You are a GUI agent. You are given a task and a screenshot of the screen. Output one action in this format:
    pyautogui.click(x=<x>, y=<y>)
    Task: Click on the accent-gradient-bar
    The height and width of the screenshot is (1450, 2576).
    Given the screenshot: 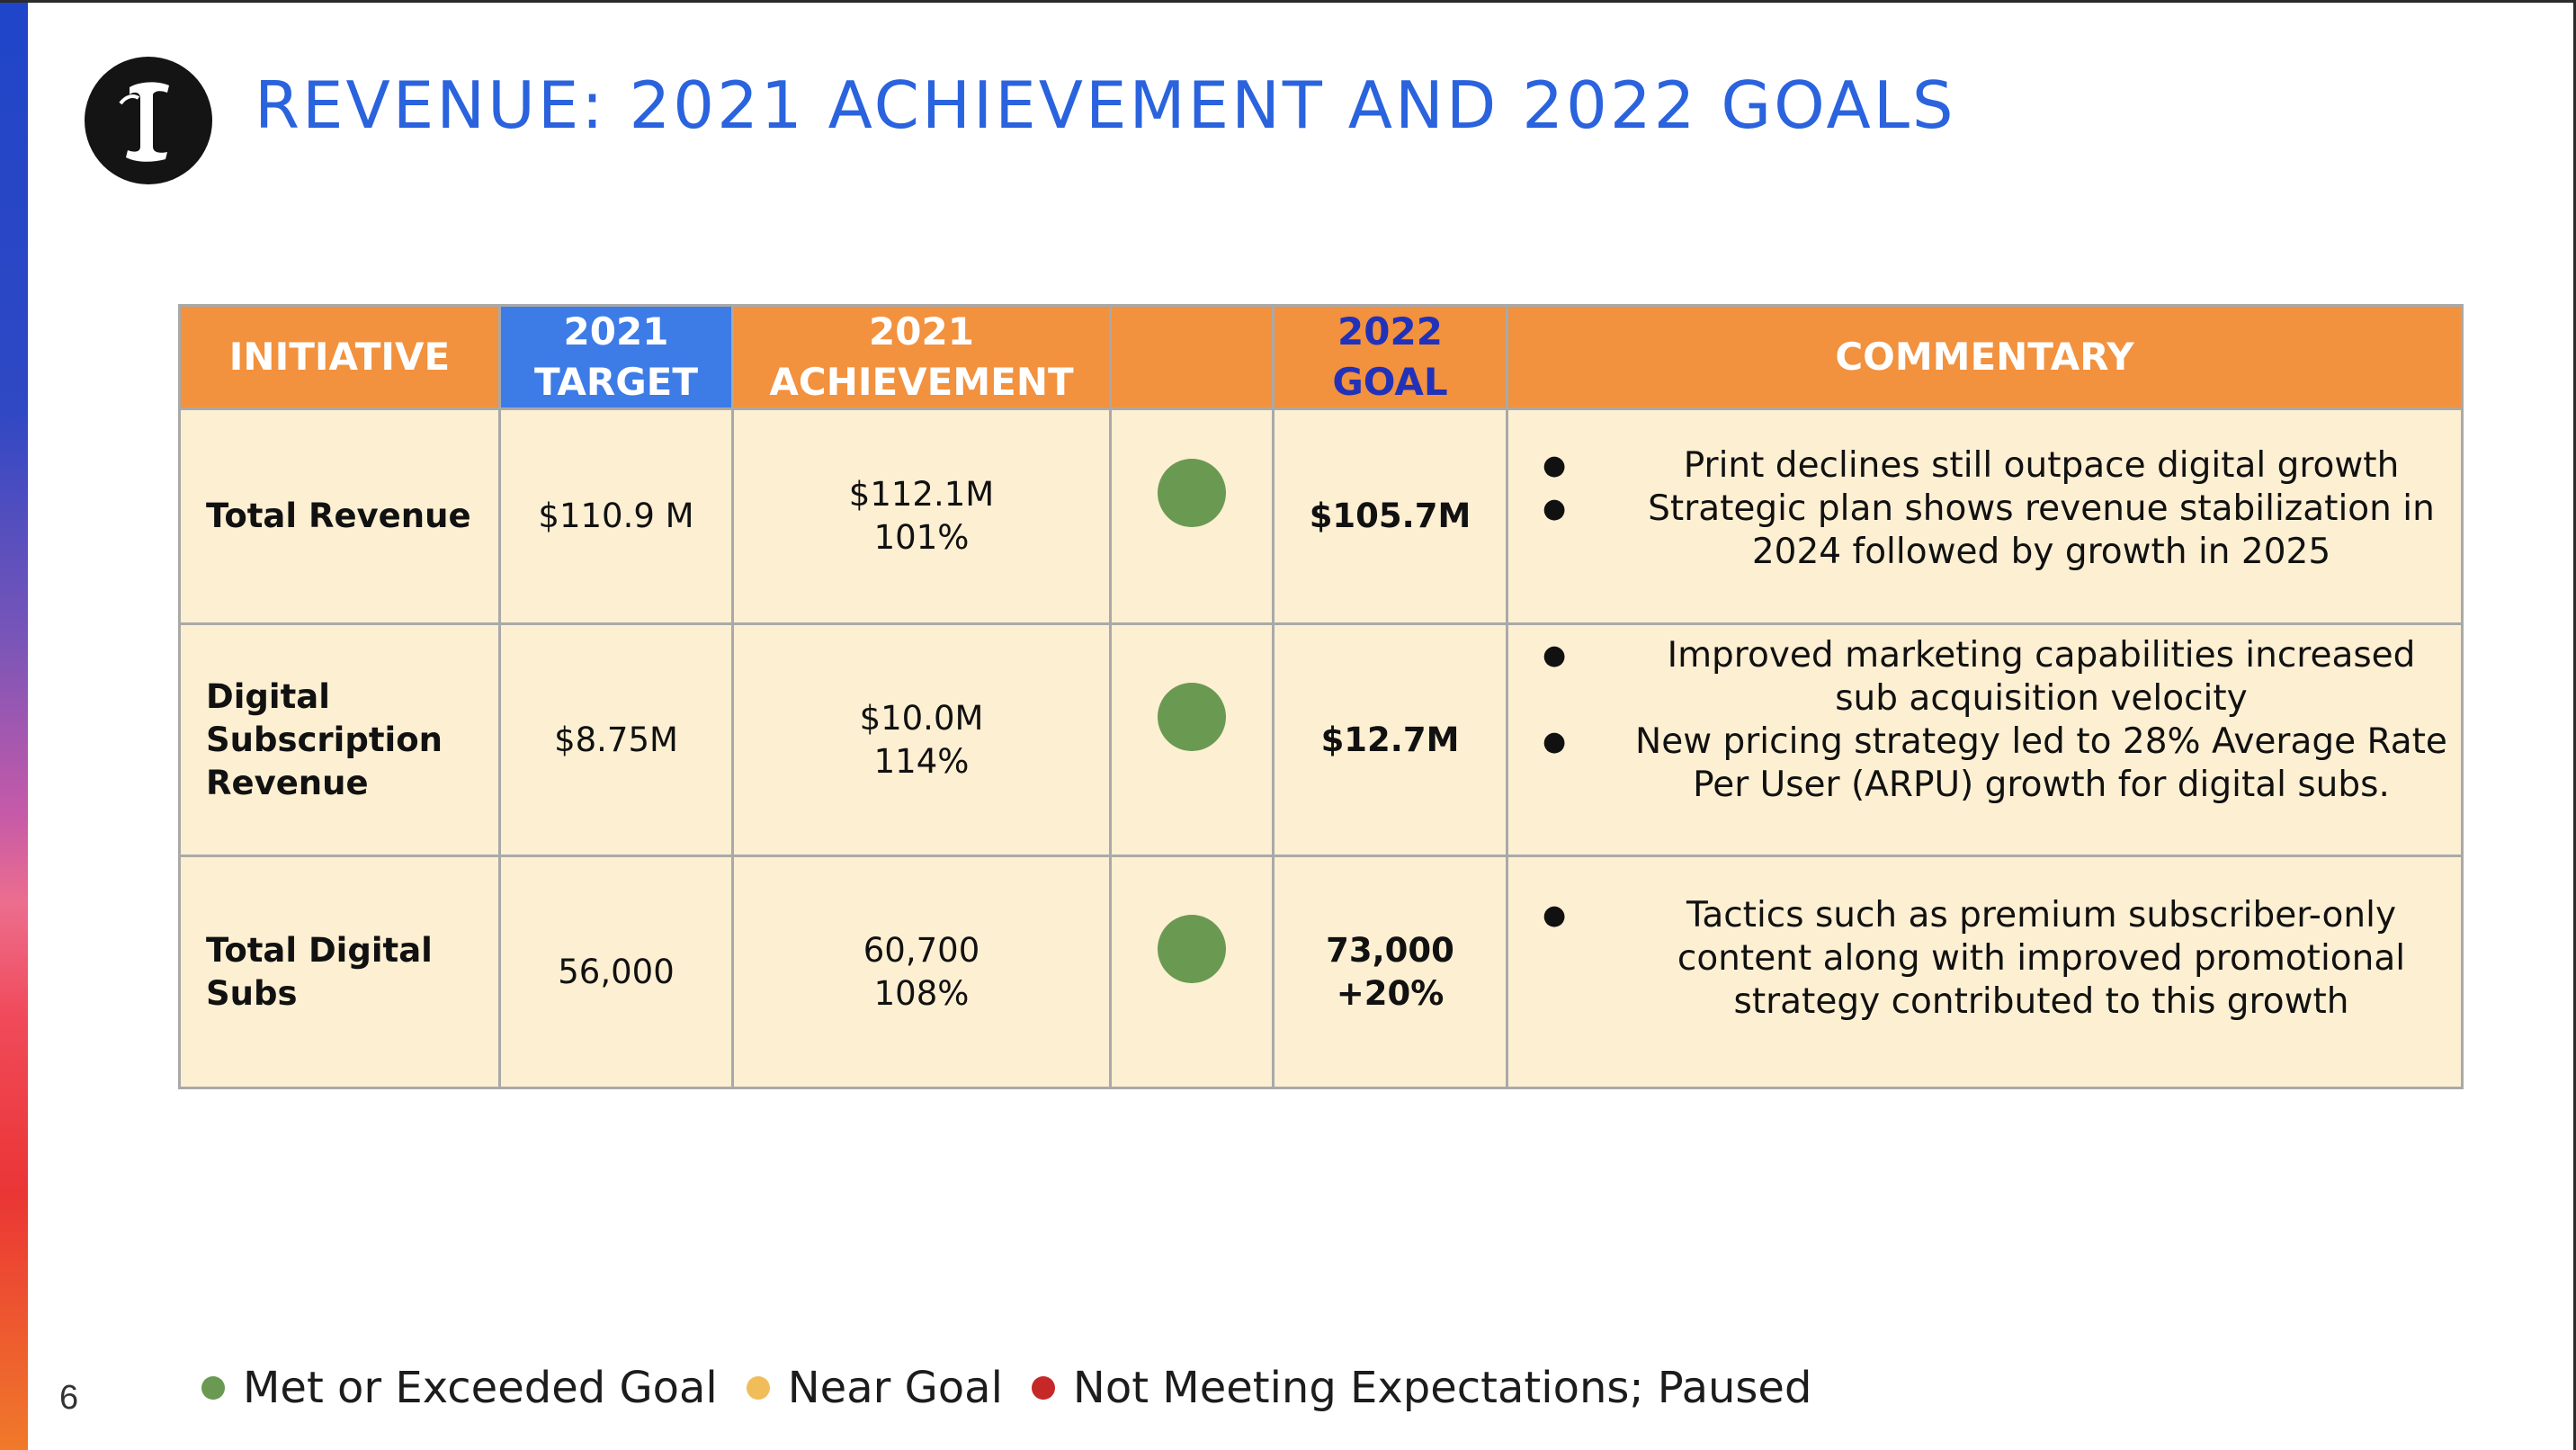 What is the action you would take?
    pyautogui.click(x=14, y=726)
    